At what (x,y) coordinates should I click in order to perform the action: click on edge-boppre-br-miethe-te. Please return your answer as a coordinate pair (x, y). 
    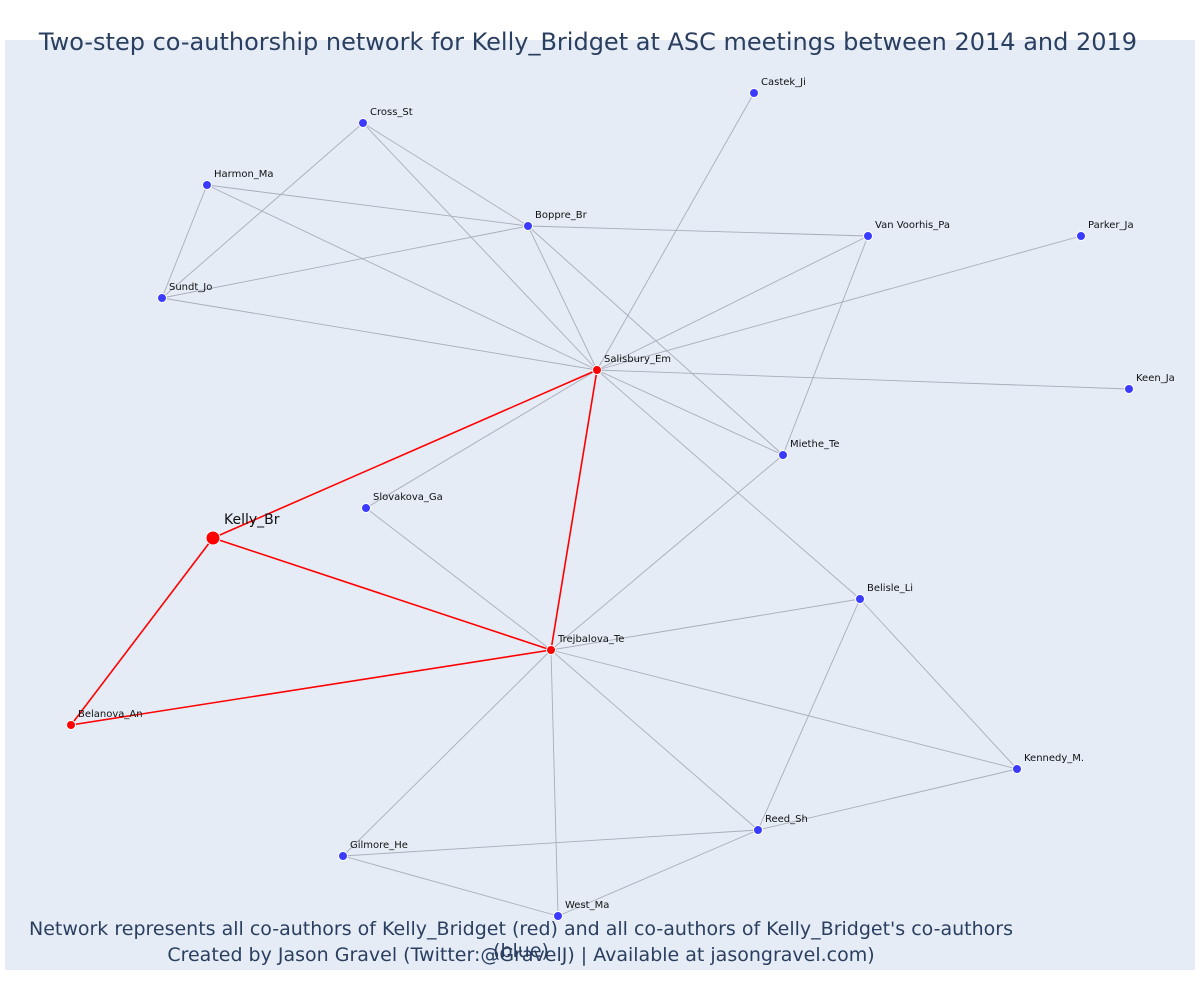
    Looking at the image, I should click on (655, 340).